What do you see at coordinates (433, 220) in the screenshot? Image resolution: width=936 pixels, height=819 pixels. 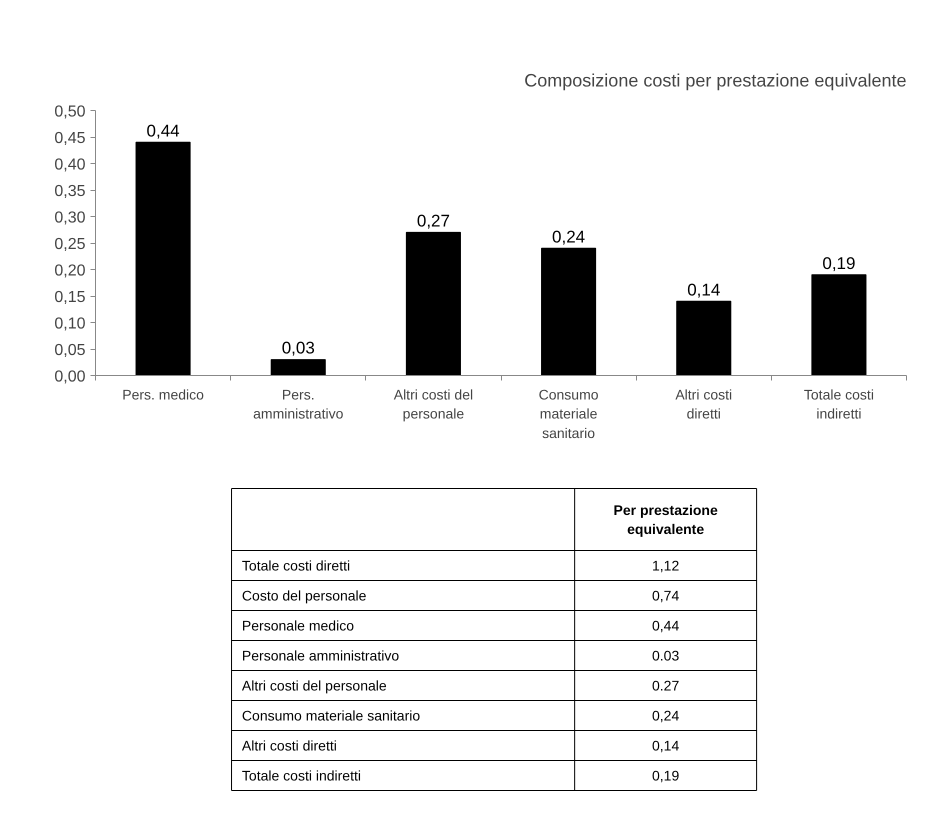 I see `data-label: 0,27` at bounding box center [433, 220].